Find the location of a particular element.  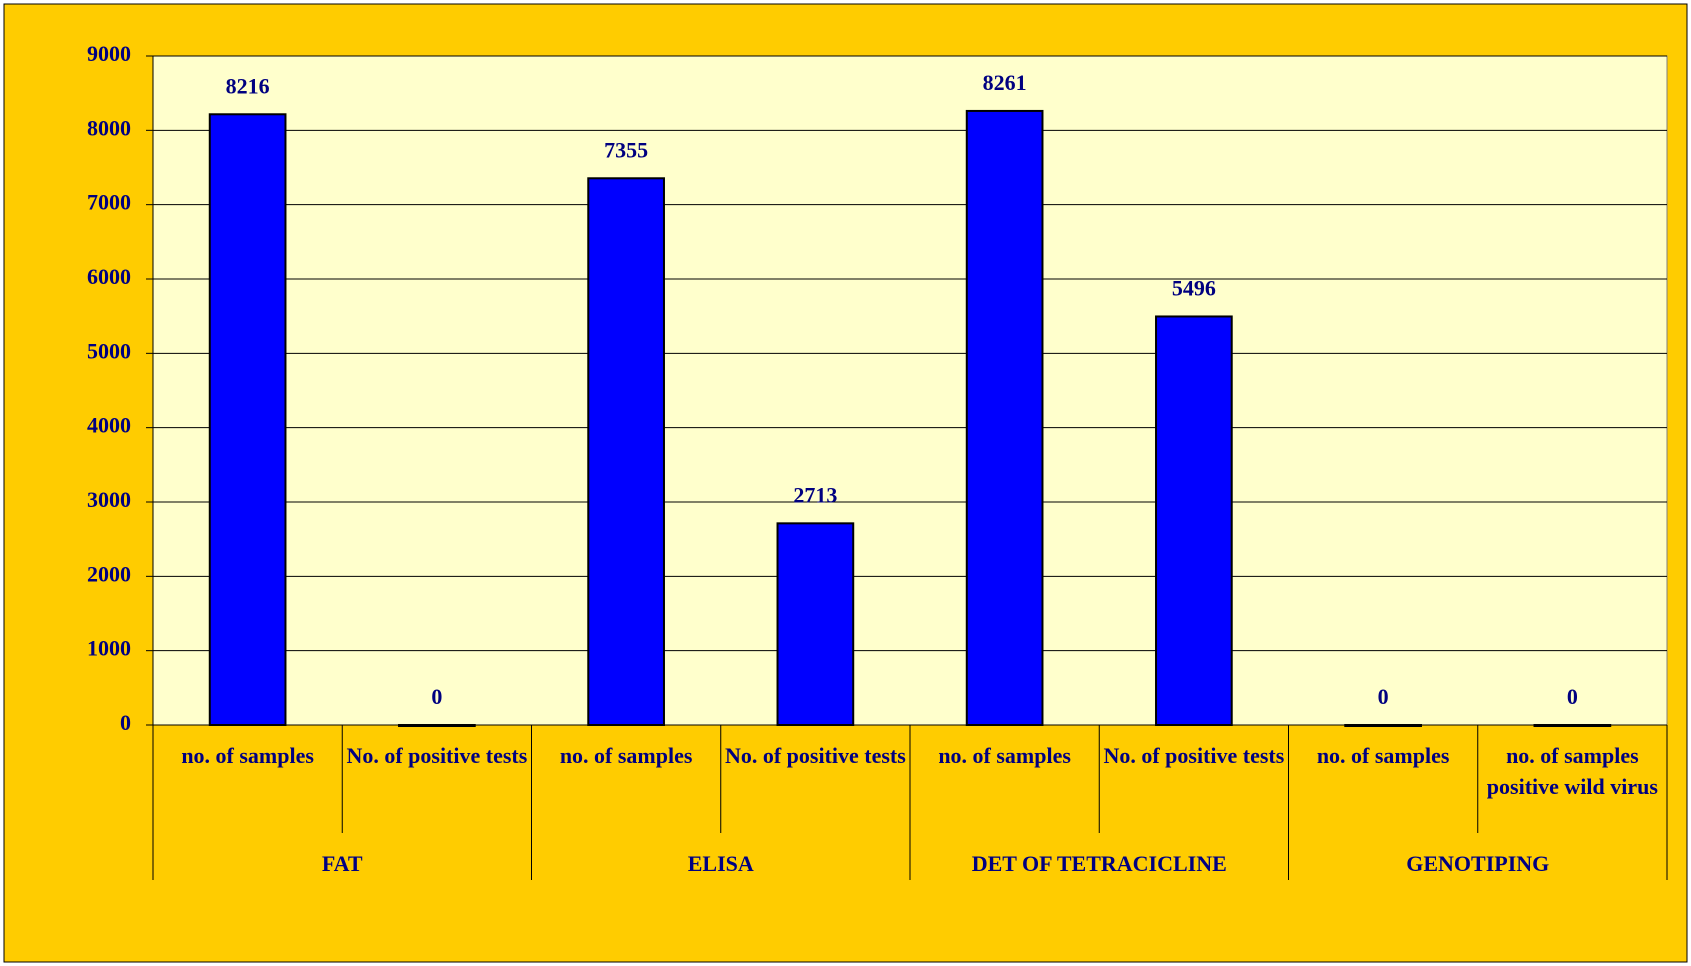

data-label: 2713 is located at coordinates (815, 494).